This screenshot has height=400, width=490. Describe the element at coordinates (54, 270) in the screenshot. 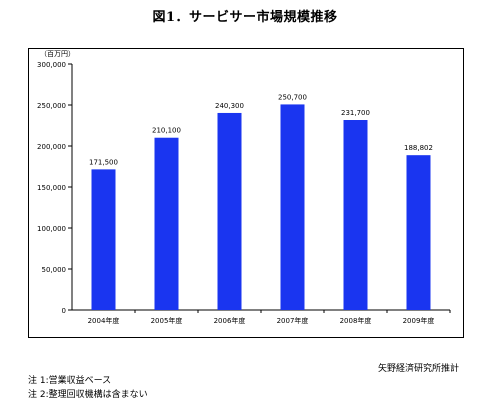

I see `y-tick-label: 50,000` at that location.